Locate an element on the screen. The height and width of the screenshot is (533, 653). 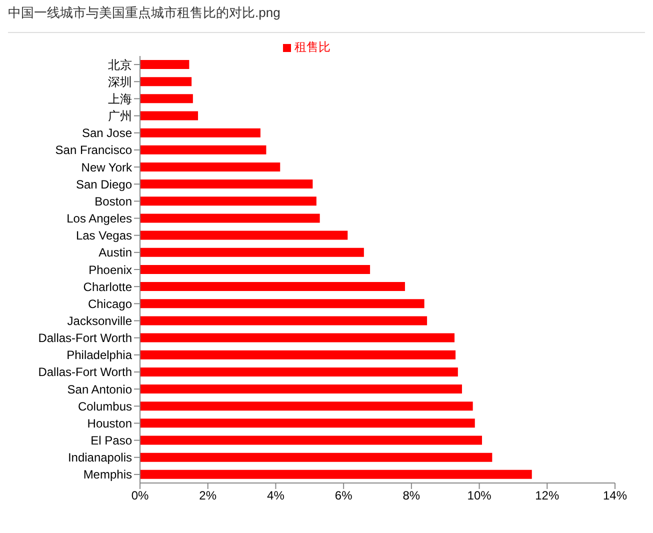
x-tick-label: 14% is located at coordinates (615, 495).